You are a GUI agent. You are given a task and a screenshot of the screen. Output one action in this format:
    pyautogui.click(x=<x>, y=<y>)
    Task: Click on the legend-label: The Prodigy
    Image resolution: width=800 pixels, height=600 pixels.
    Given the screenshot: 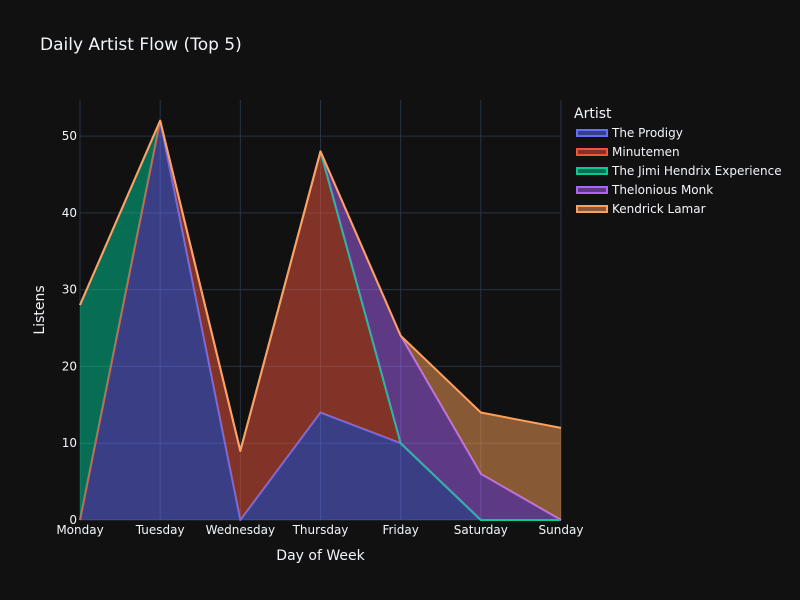 What is the action you would take?
    pyautogui.click(x=647, y=133)
    